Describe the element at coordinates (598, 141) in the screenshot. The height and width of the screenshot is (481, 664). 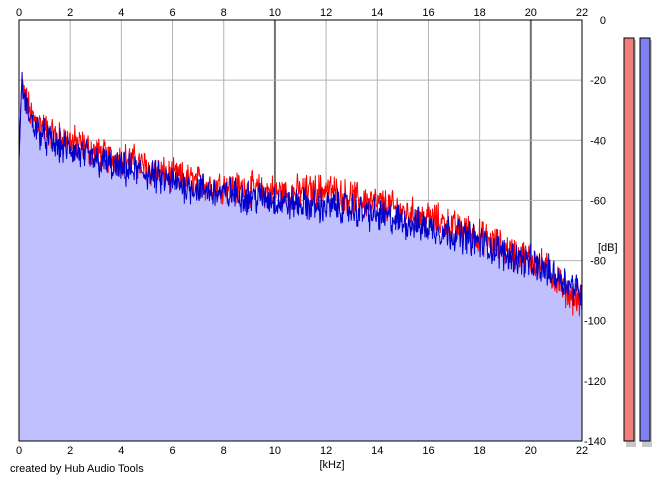
I see `y-tick-label: -40` at that location.